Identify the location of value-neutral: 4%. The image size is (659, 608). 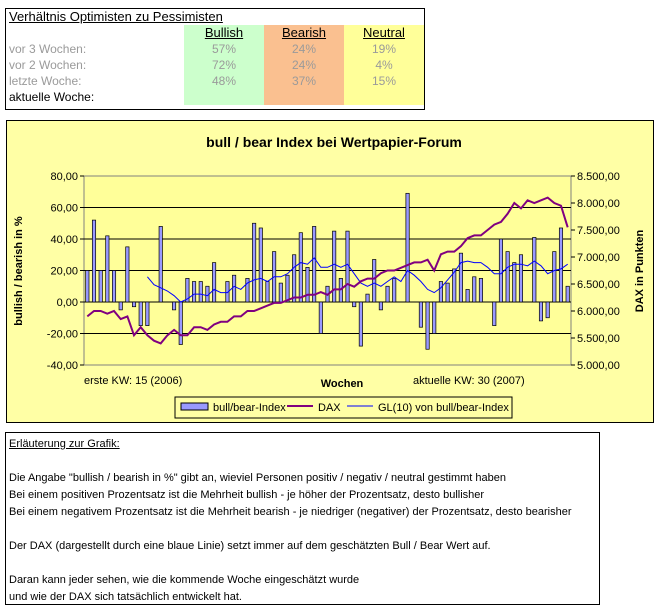
(384, 65).